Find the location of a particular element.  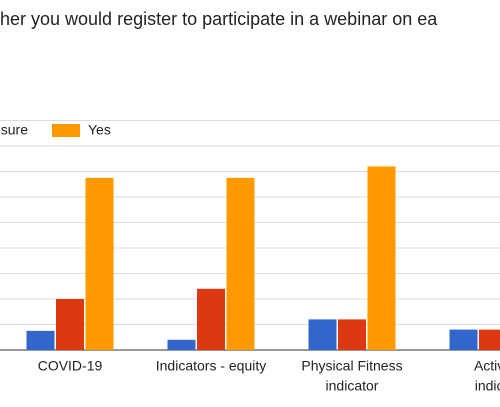

legend-label: sure is located at coordinates (14, 130).